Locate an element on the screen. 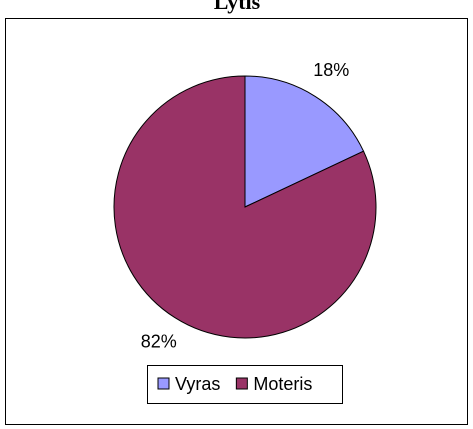  pie-slice is located at coordinates (304, 141).